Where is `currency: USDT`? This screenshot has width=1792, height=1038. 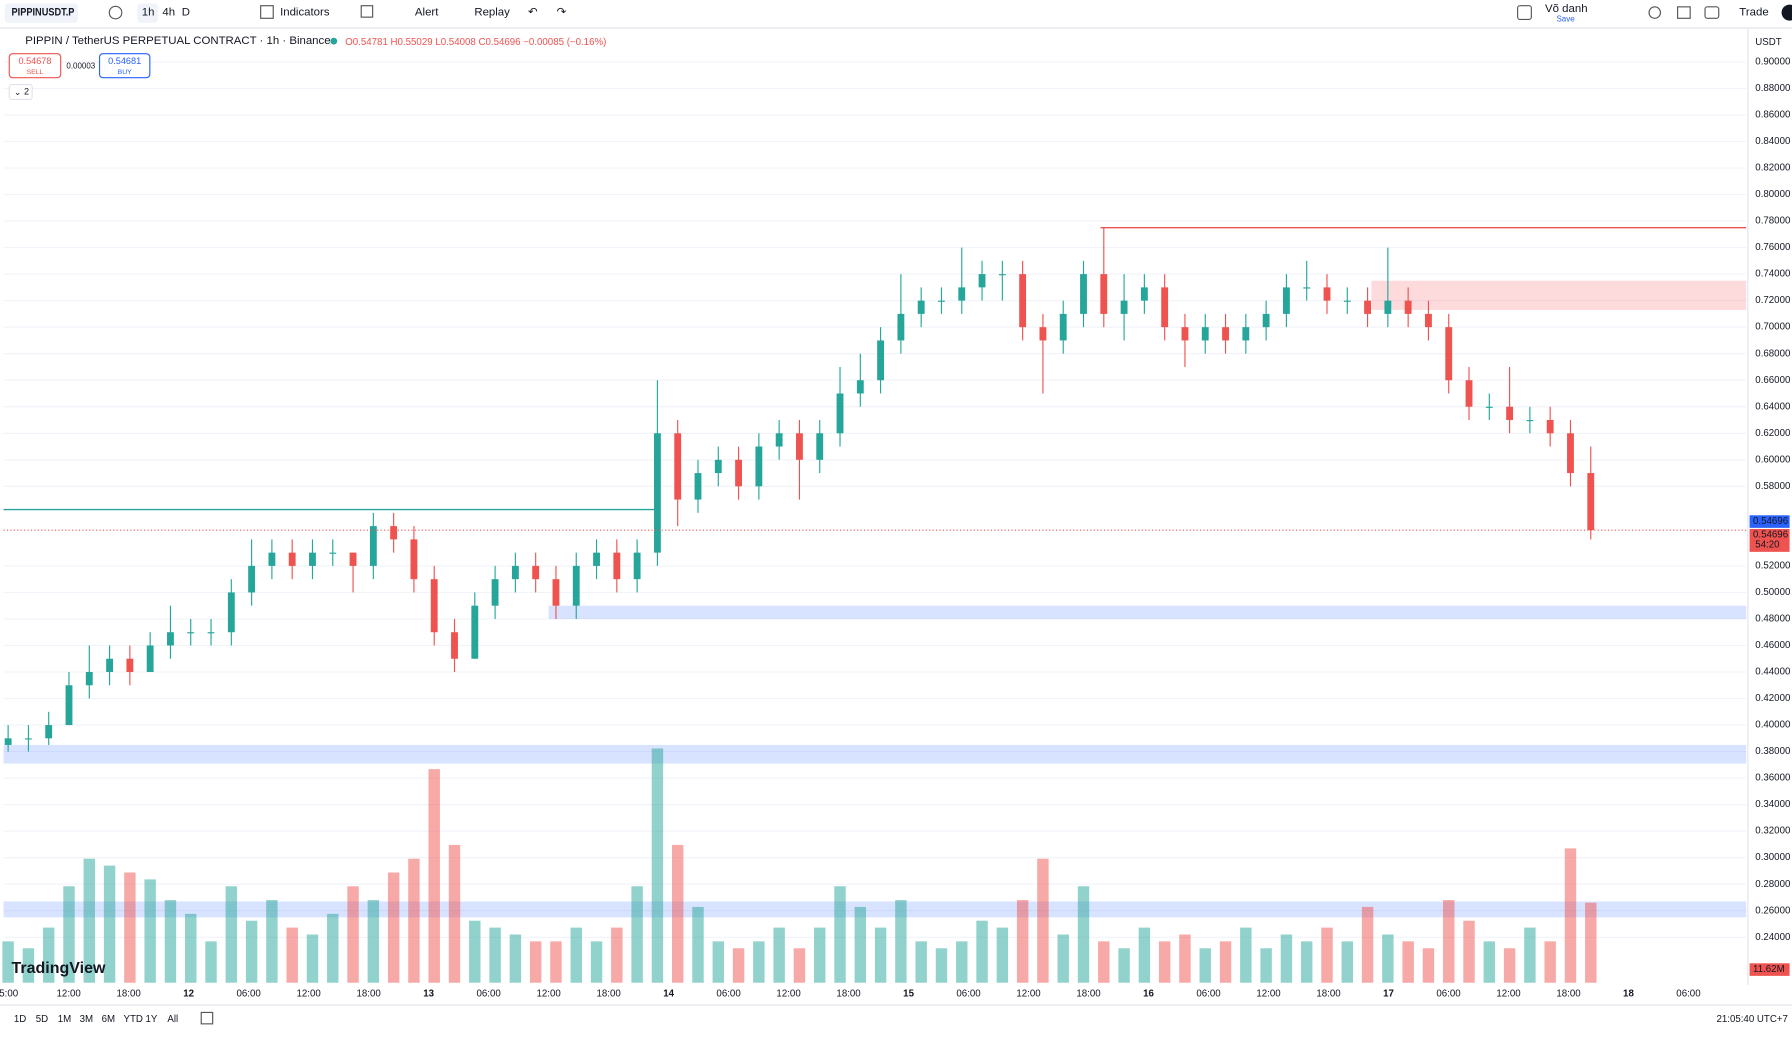
currency: USDT is located at coordinates (1768, 42).